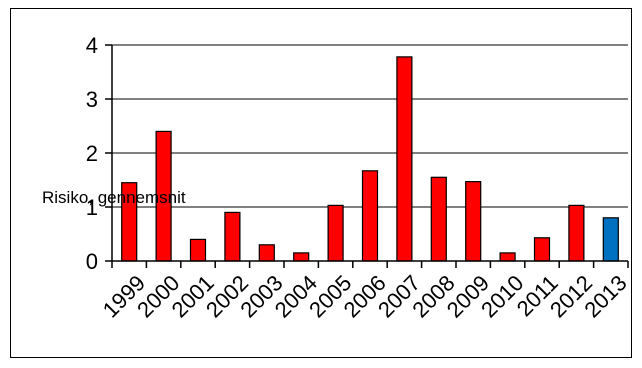 The image size is (642, 368). What do you see at coordinates (438, 219) in the screenshot?
I see `bar-2008` at bounding box center [438, 219].